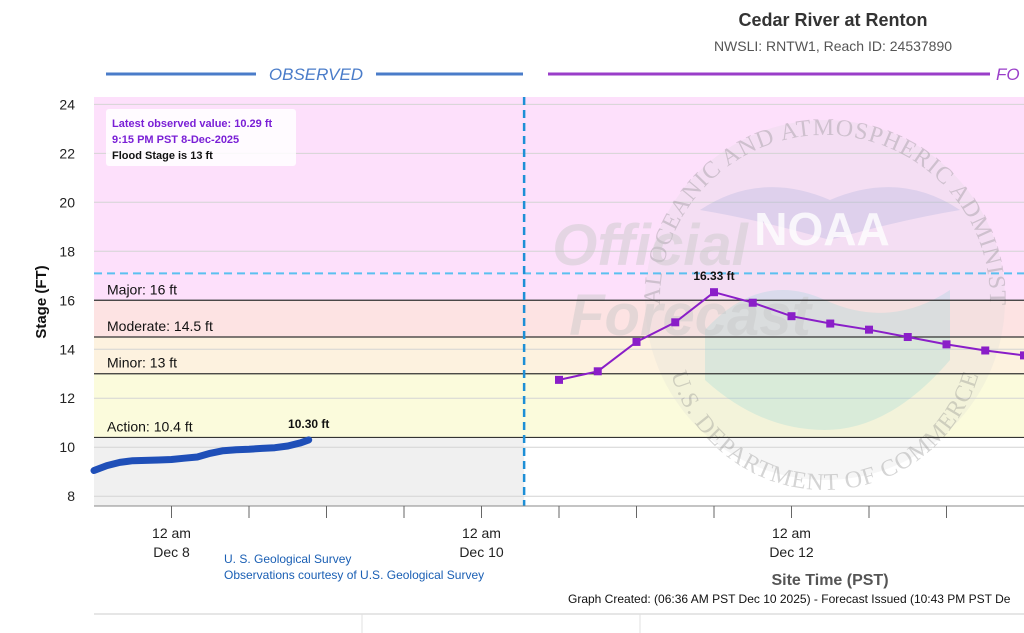 The height and width of the screenshot is (633, 1024). What do you see at coordinates (142, 289) in the screenshot?
I see `threshold-label-major: Major: 16 ft` at bounding box center [142, 289].